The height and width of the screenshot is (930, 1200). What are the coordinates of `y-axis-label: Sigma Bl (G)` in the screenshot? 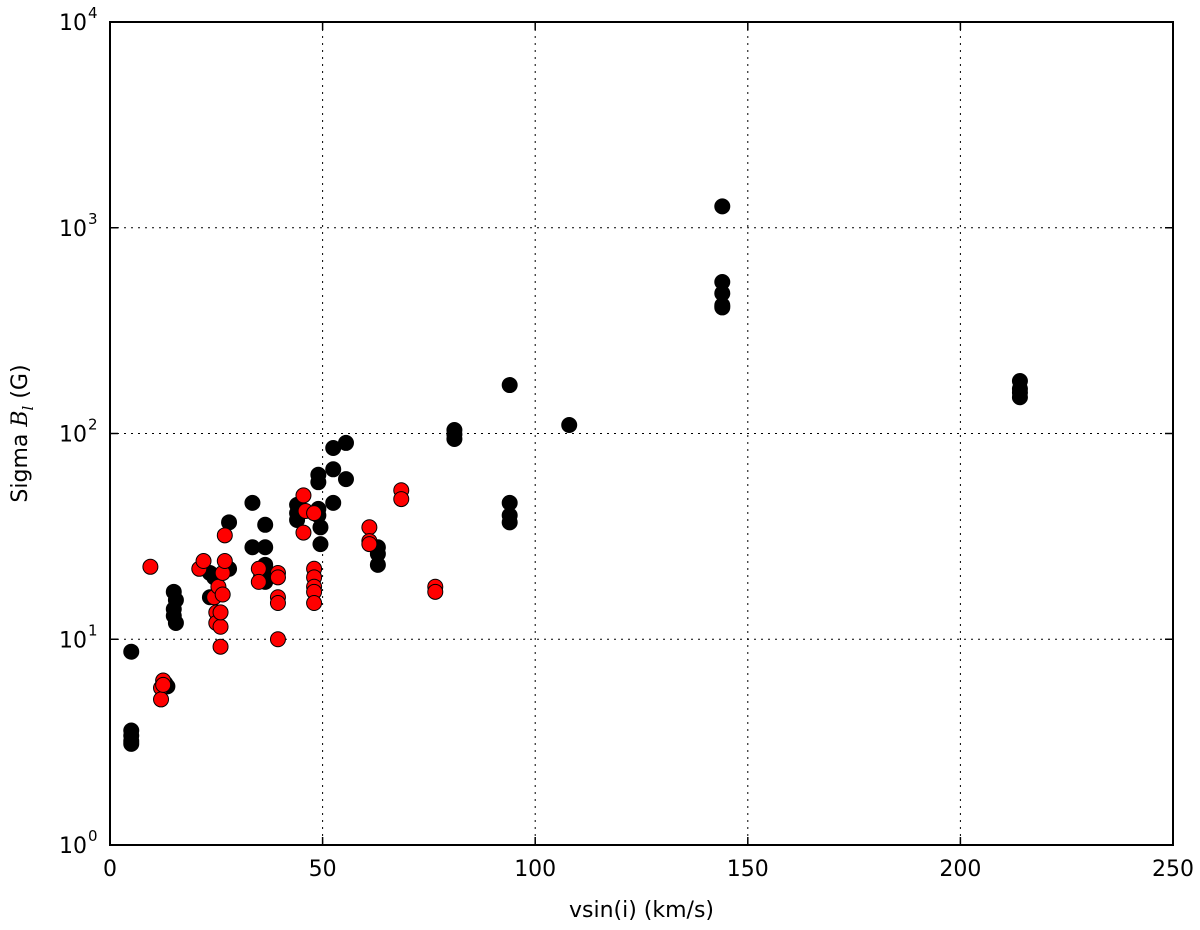 It's located at (22, 433).